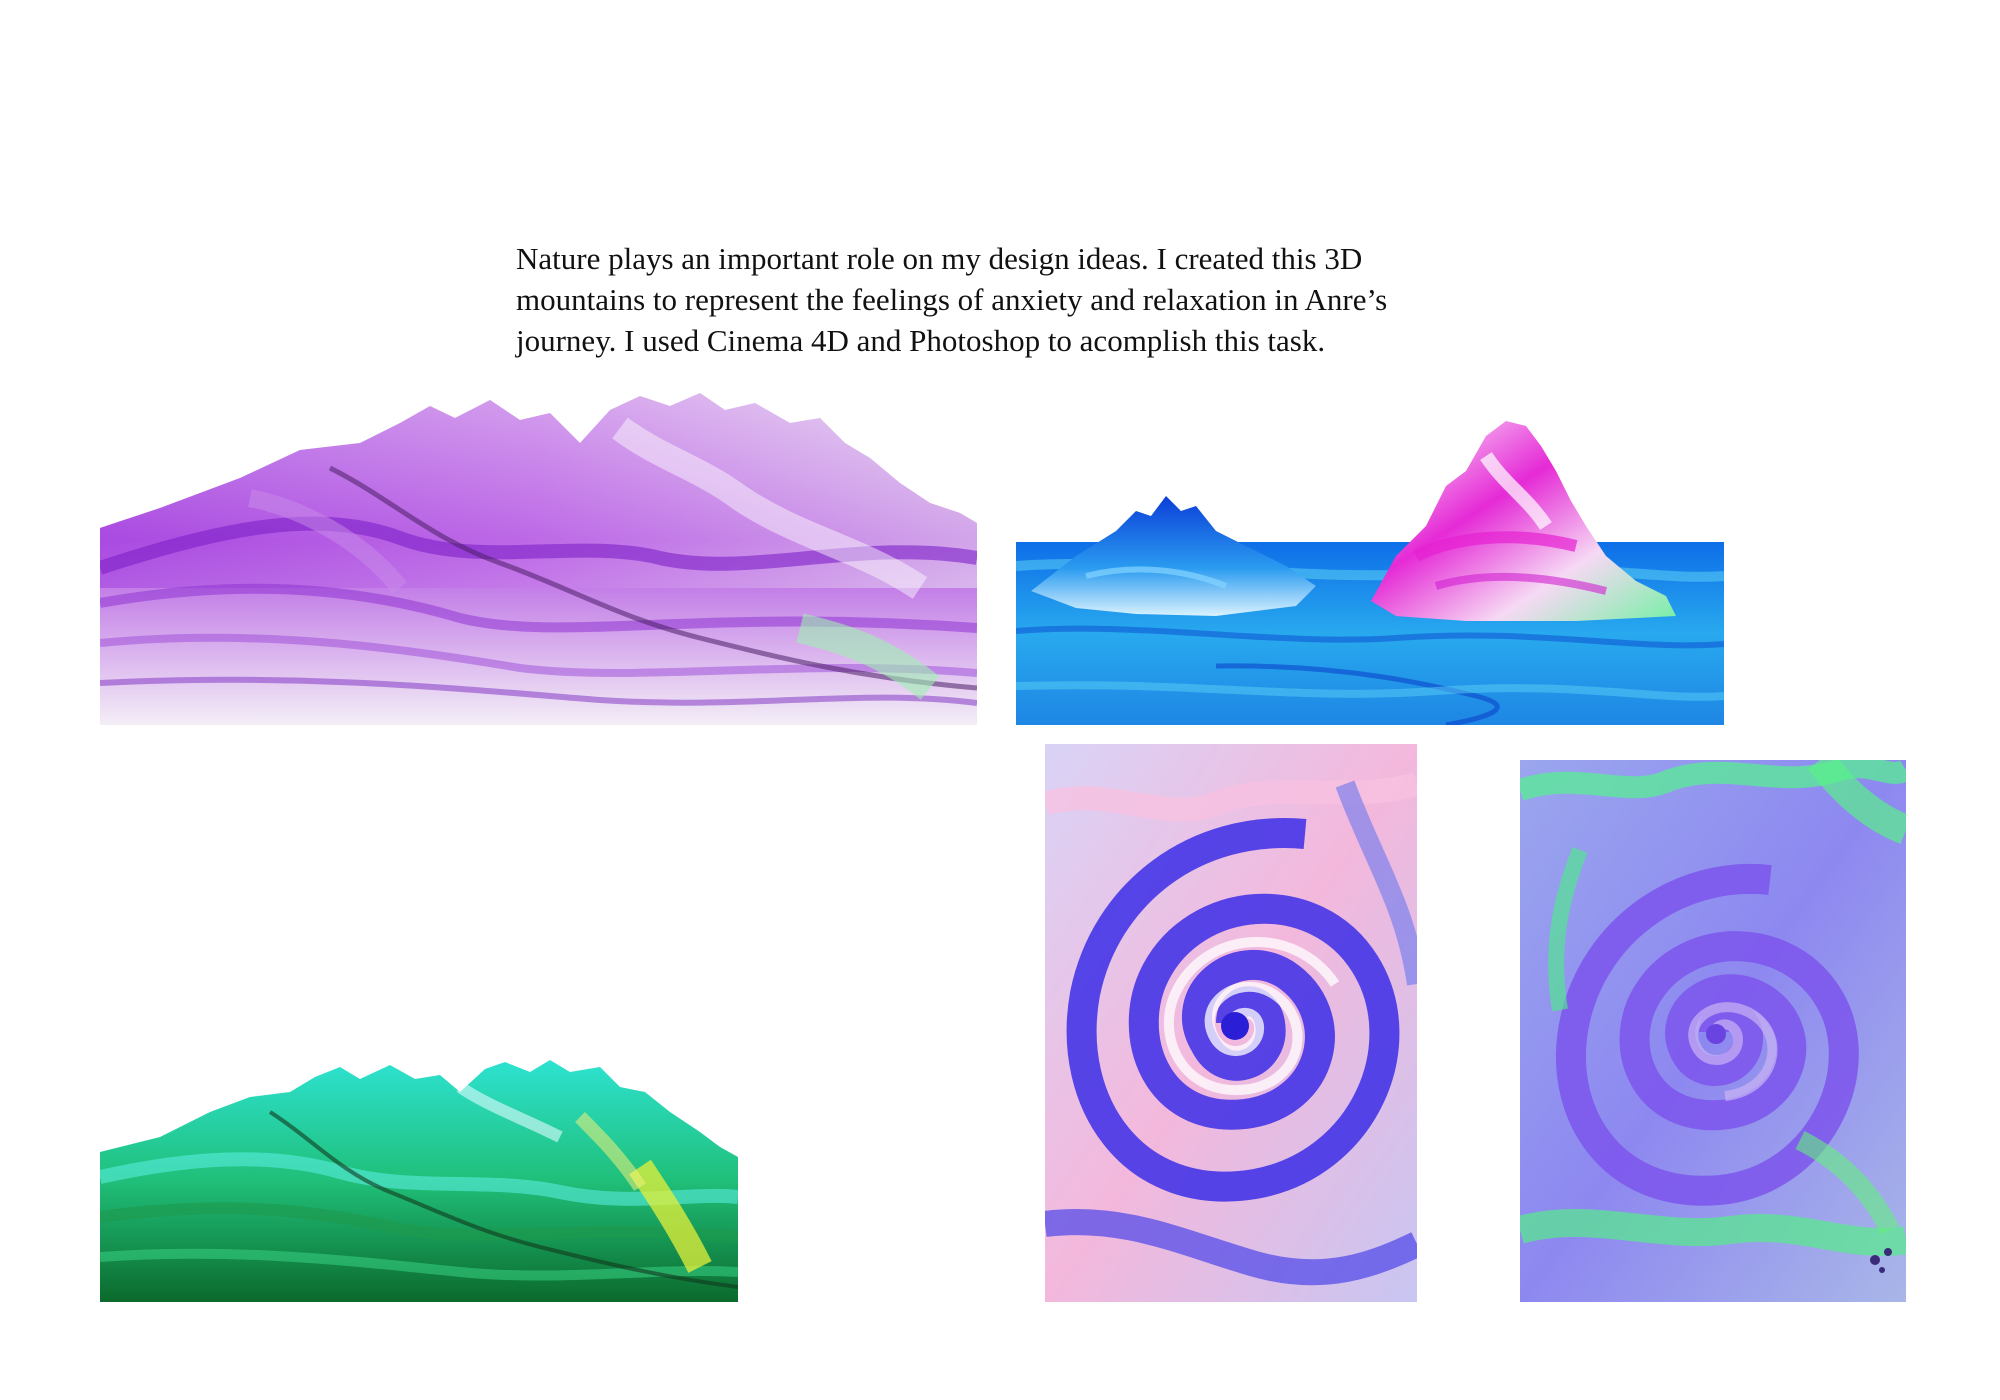  Describe the element at coordinates (1231, 1023) in the screenshot. I see `pink-blue-swirl-image` at that location.